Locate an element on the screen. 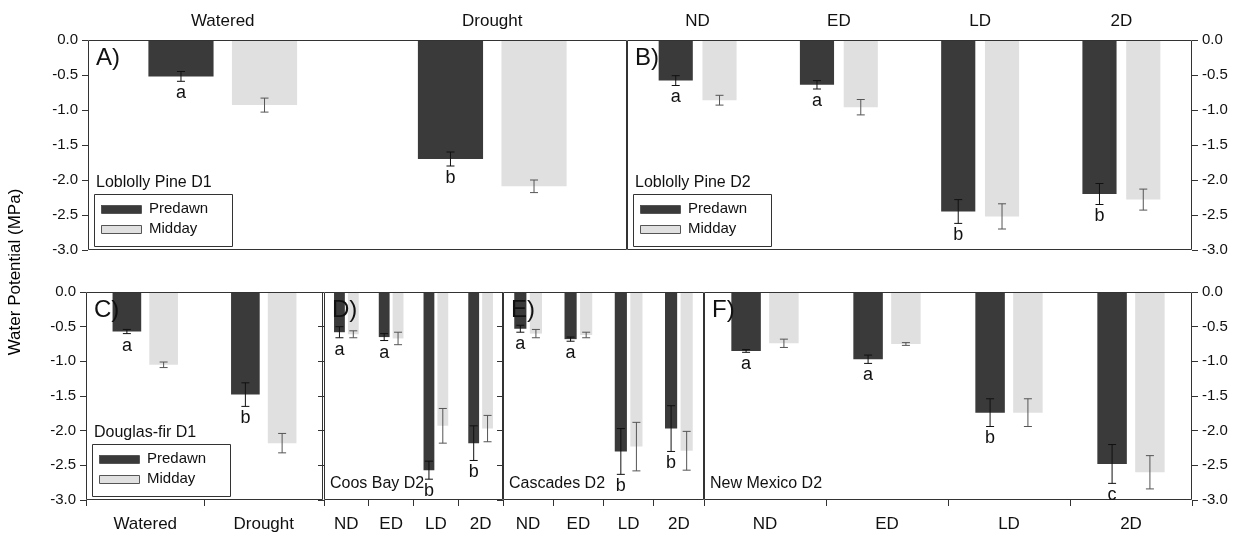  text: New Mexico D2 is located at coordinates (766, 483).